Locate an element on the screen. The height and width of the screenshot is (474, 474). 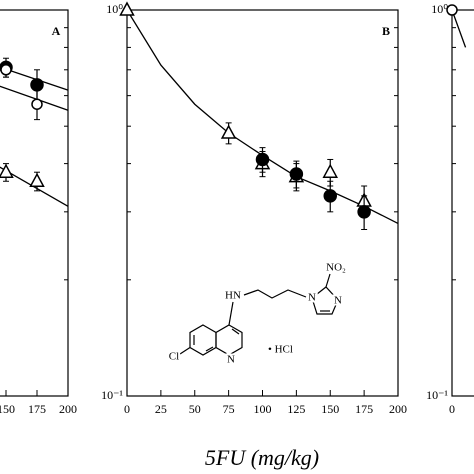
x-tick-label: 125 is located at coordinates (296, 409).